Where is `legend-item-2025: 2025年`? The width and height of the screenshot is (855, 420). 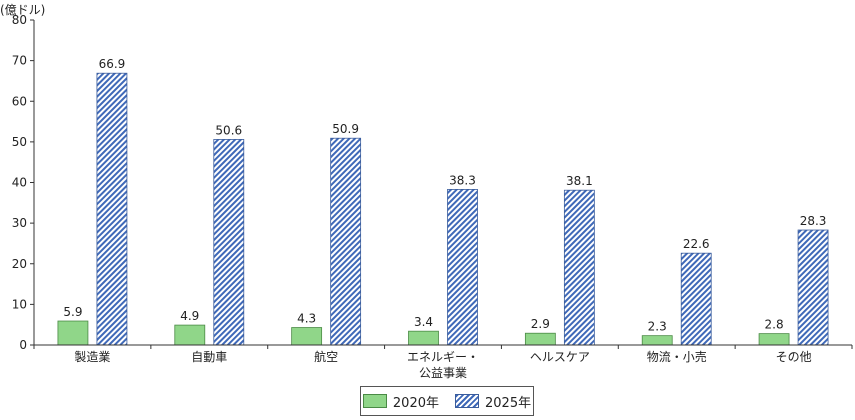
legend-item-2025: 2025年 is located at coordinates (493, 401).